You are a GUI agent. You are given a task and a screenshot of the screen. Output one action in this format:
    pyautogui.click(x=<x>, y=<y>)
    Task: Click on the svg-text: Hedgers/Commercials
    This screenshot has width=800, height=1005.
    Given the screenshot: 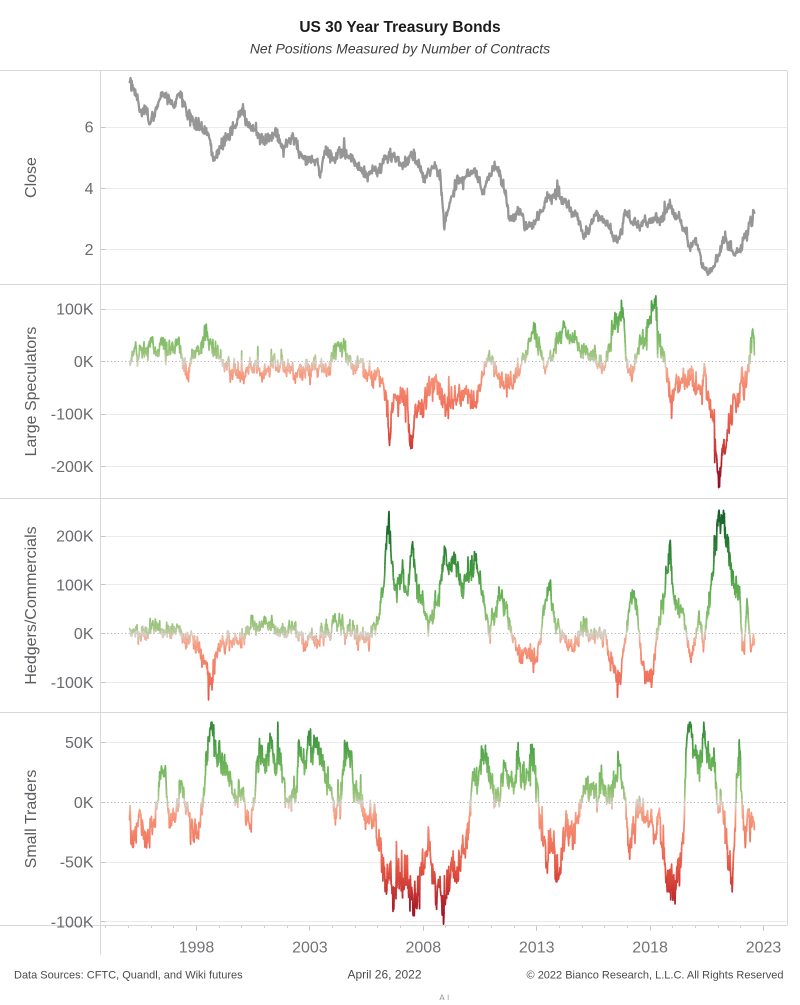 What is the action you would take?
    pyautogui.click(x=31, y=605)
    